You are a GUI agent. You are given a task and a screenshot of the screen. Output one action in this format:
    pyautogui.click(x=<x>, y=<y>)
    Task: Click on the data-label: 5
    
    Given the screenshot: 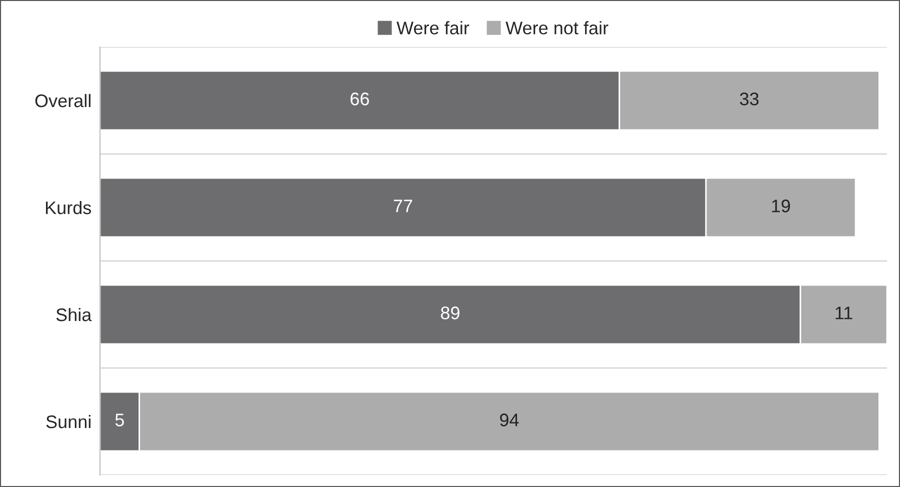 What is the action you would take?
    pyautogui.click(x=119, y=420)
    